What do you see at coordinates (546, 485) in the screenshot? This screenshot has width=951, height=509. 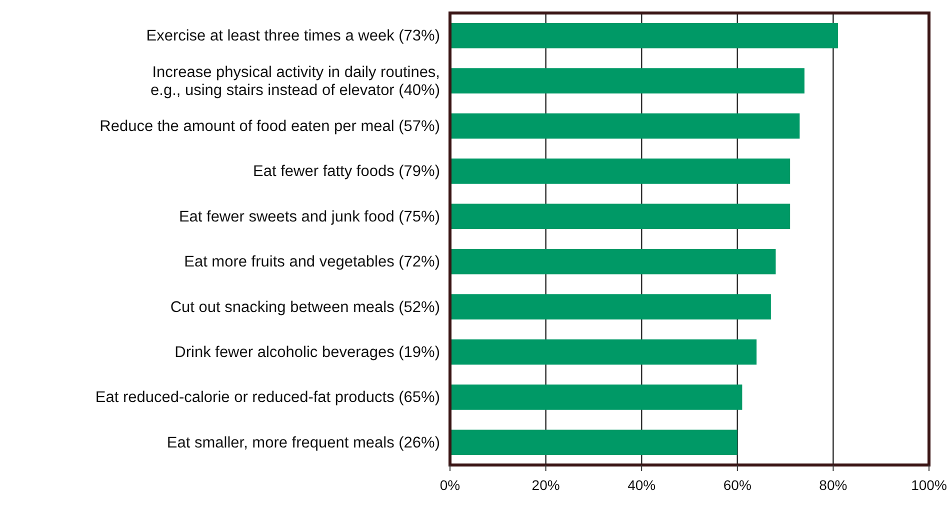 I see `x-tick-label: 20%` at bounding box center [546, 485].